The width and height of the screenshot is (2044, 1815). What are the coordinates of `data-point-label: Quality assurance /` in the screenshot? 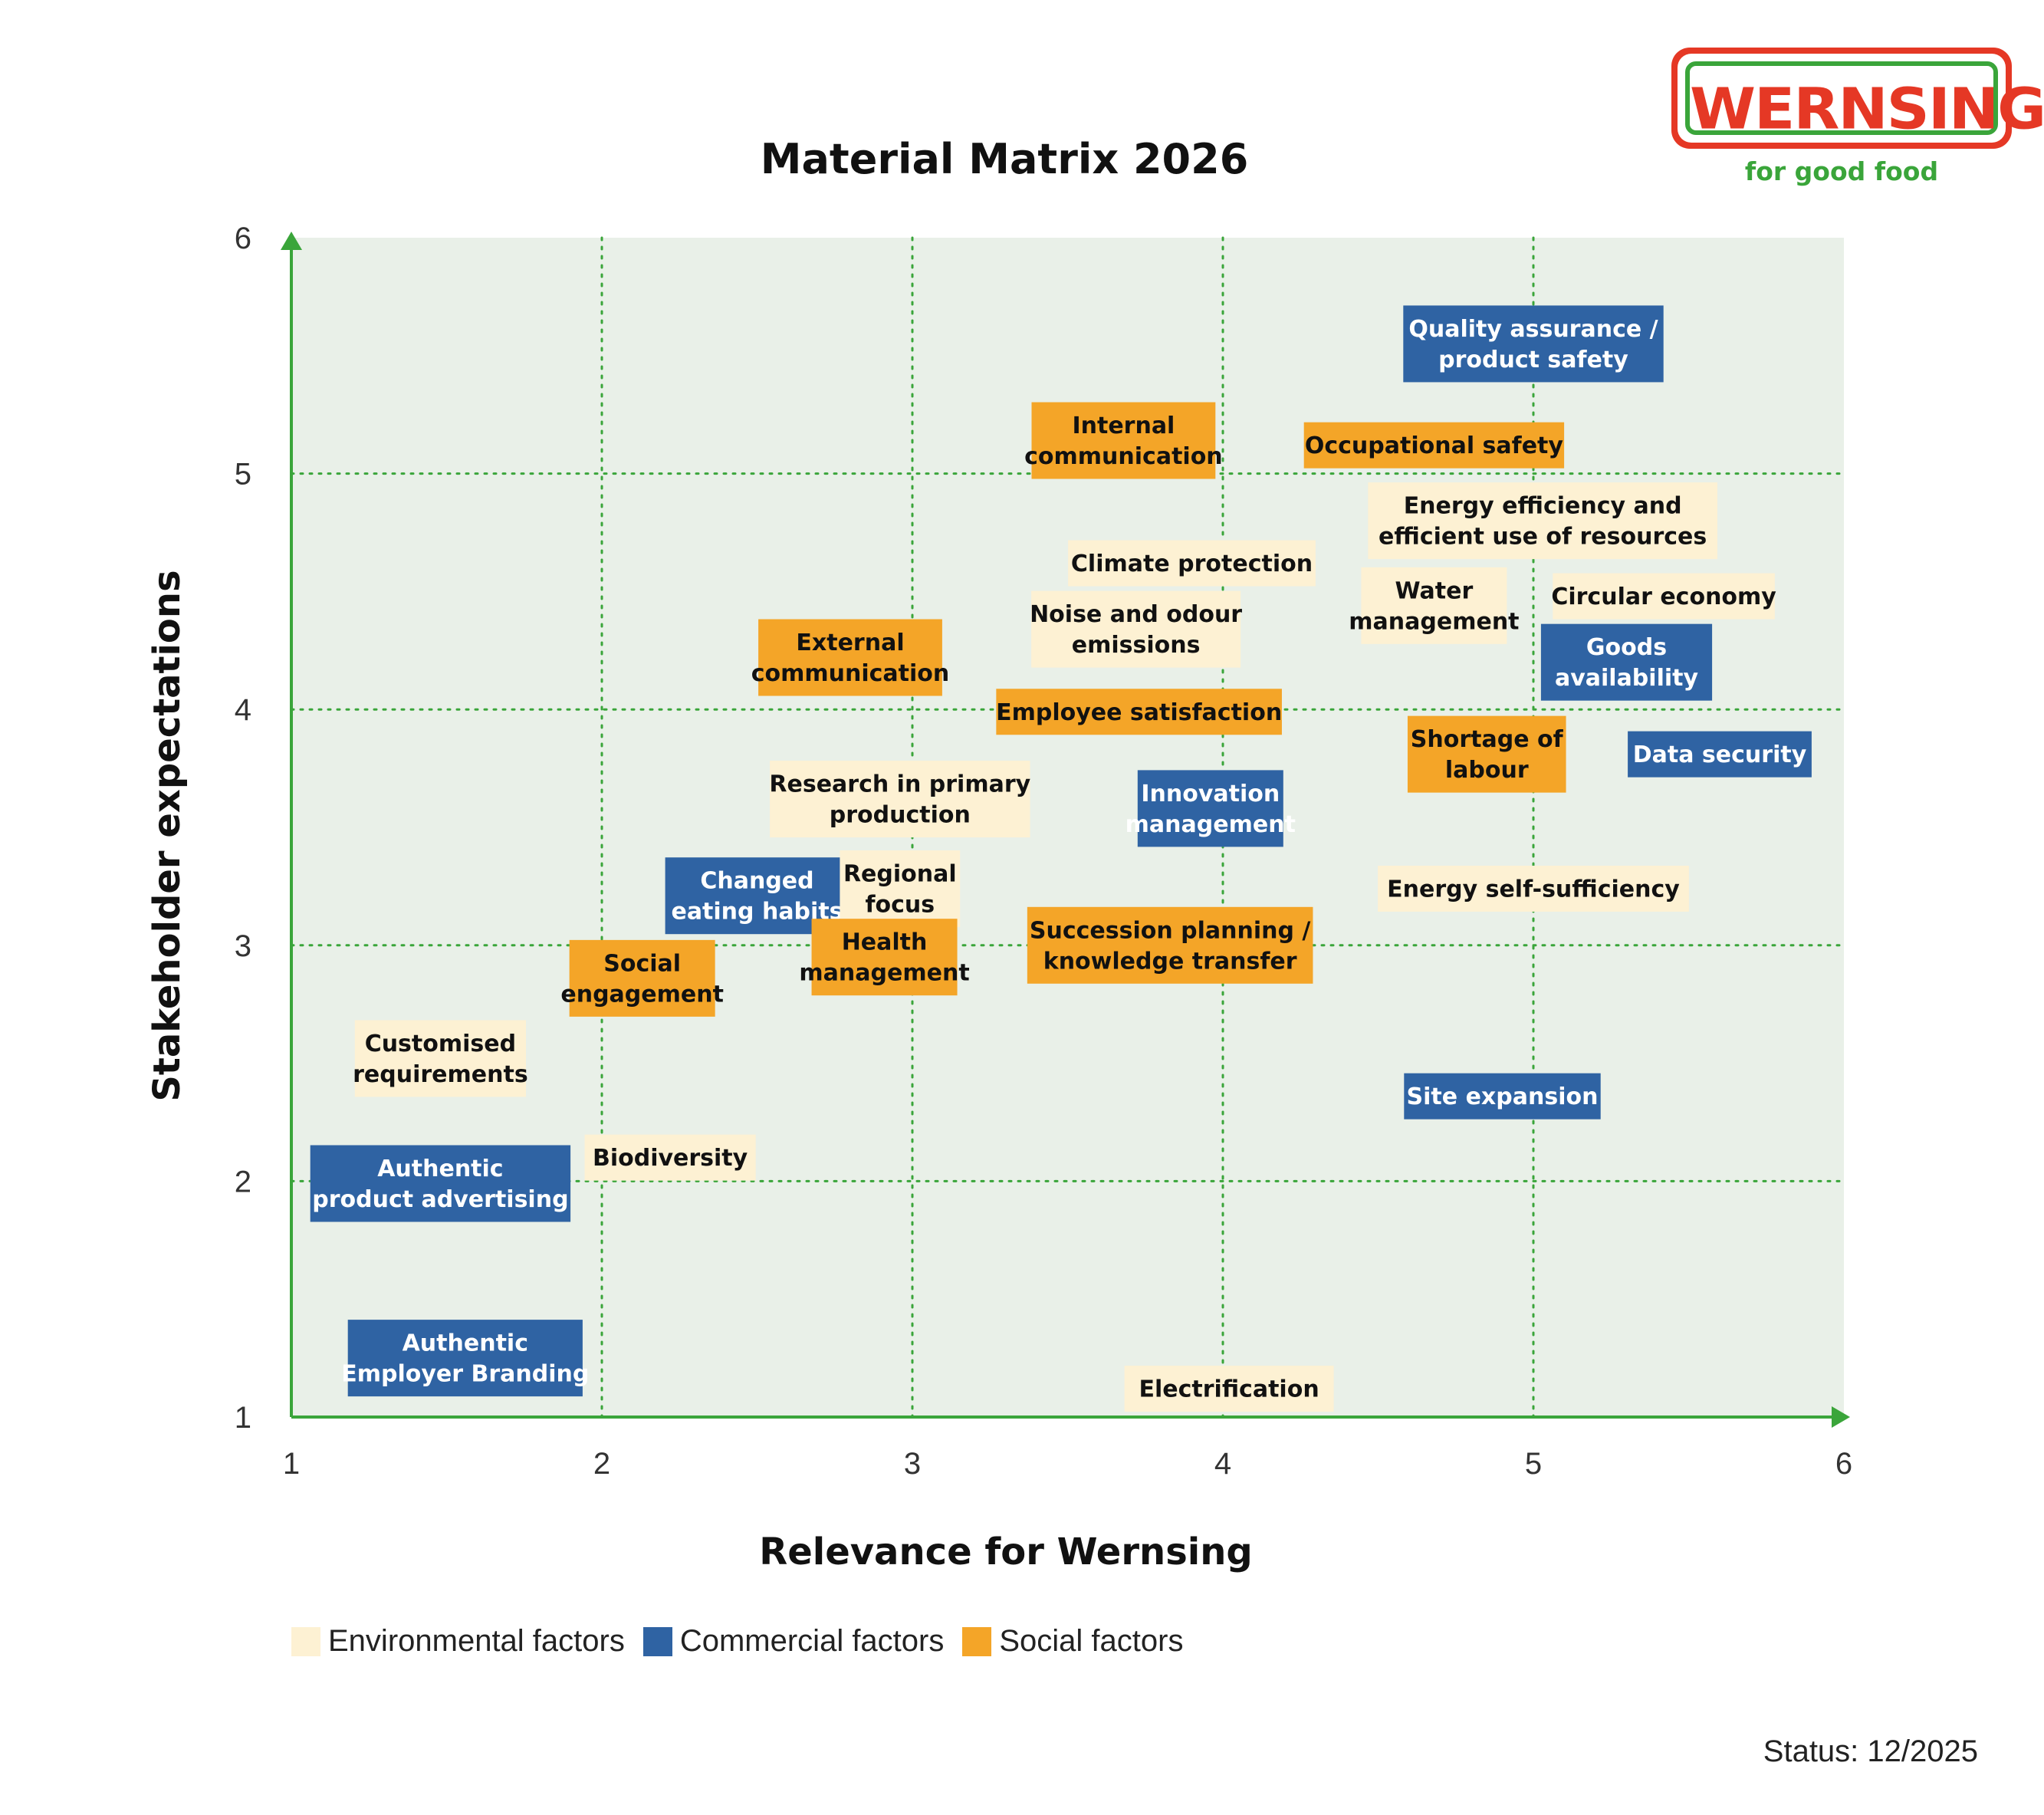 It's located at (1533, 329).